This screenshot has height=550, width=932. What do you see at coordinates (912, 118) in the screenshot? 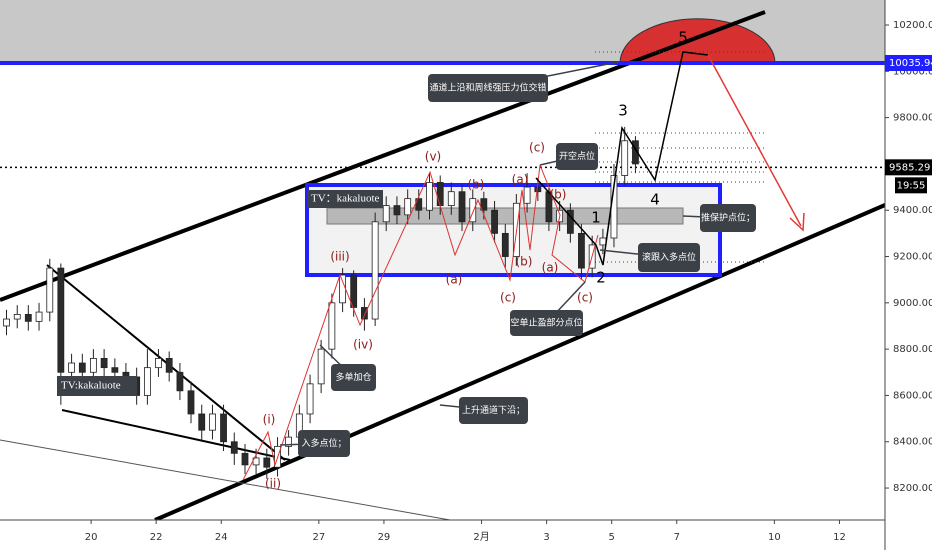
I see `y-tick-label: 9800.00` at bounding box center [912, 118].